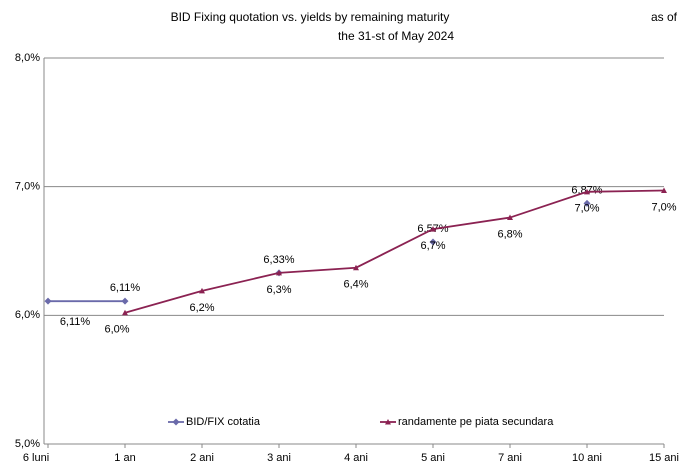  What do you see at coordinates (355, 285) in the screenshot?
I see `data-label: 6,4%` at bounding box center [355, 285].